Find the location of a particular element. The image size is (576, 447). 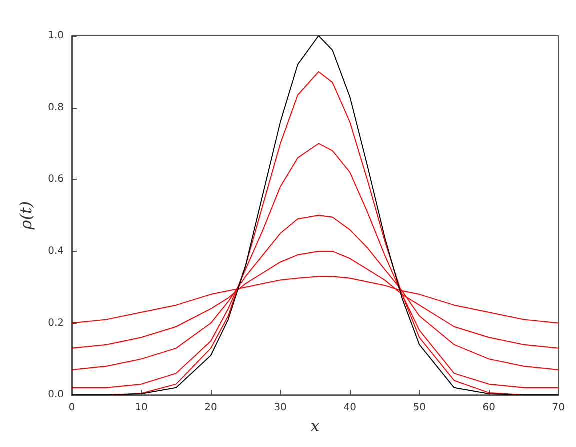

y-axis-title: ρ(t) is located at coordinates (26, 216).